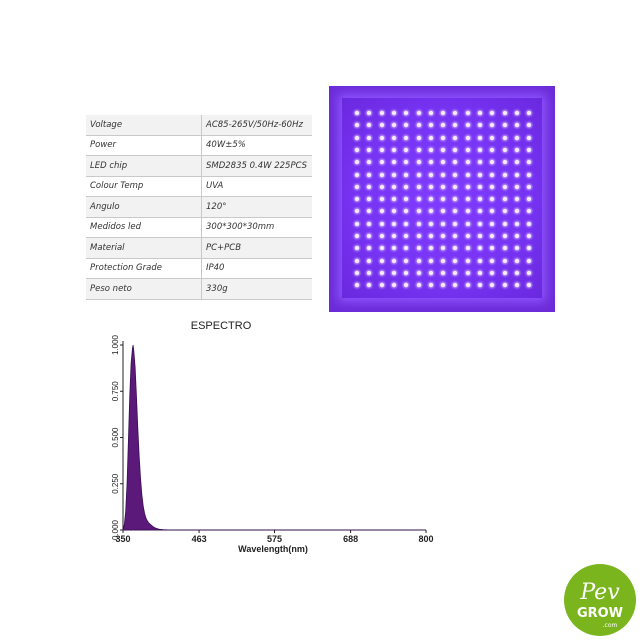  I want to click on spec-key: Protection Grade, so click(144, 268).